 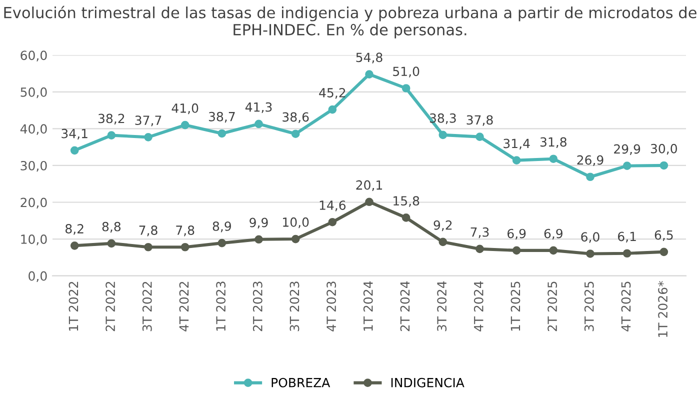 I want to click on x-tick-label: 4T 2024, so click(x=479, y=306).